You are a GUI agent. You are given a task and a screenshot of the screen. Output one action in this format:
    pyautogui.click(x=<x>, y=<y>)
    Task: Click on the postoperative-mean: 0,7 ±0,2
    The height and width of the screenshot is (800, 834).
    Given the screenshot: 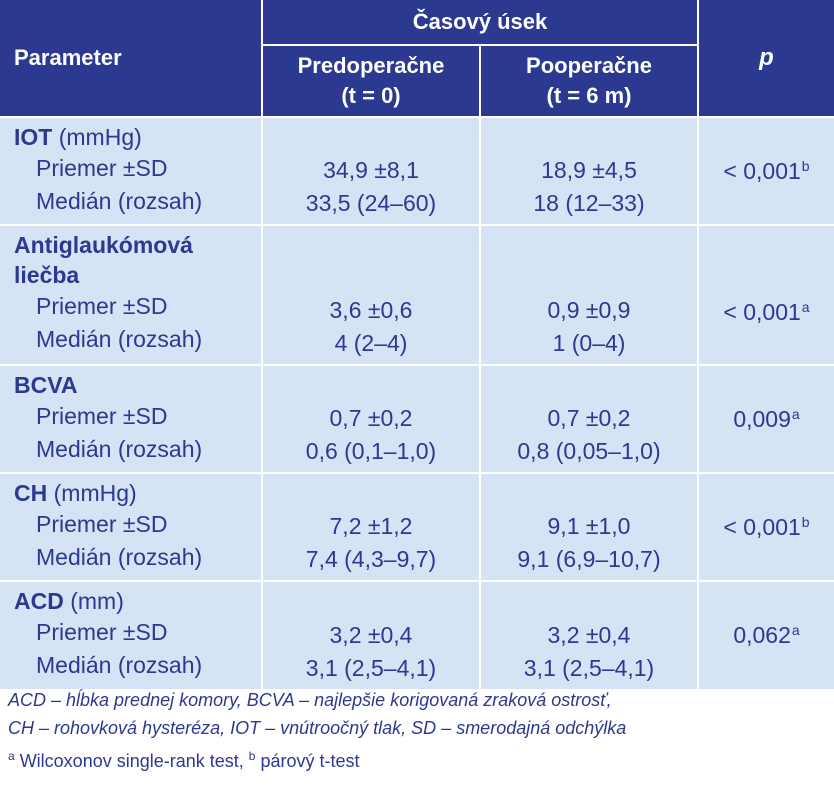 What is the action you would take?
    pyautogui.click(x=589, y=418)
    